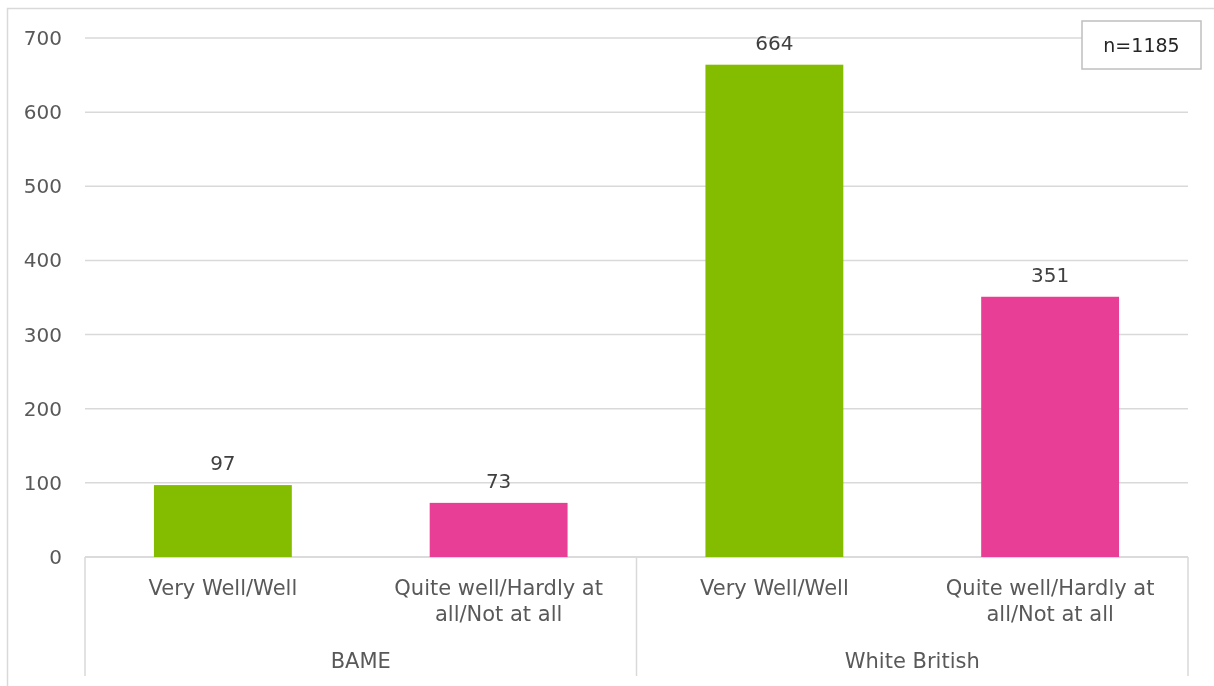 This screenshot has height=686, width=1214. What do you see at coordinates (42, 408) in the screenshot?
I see `y-tick-label: 200` at bounding box center [42, 408].